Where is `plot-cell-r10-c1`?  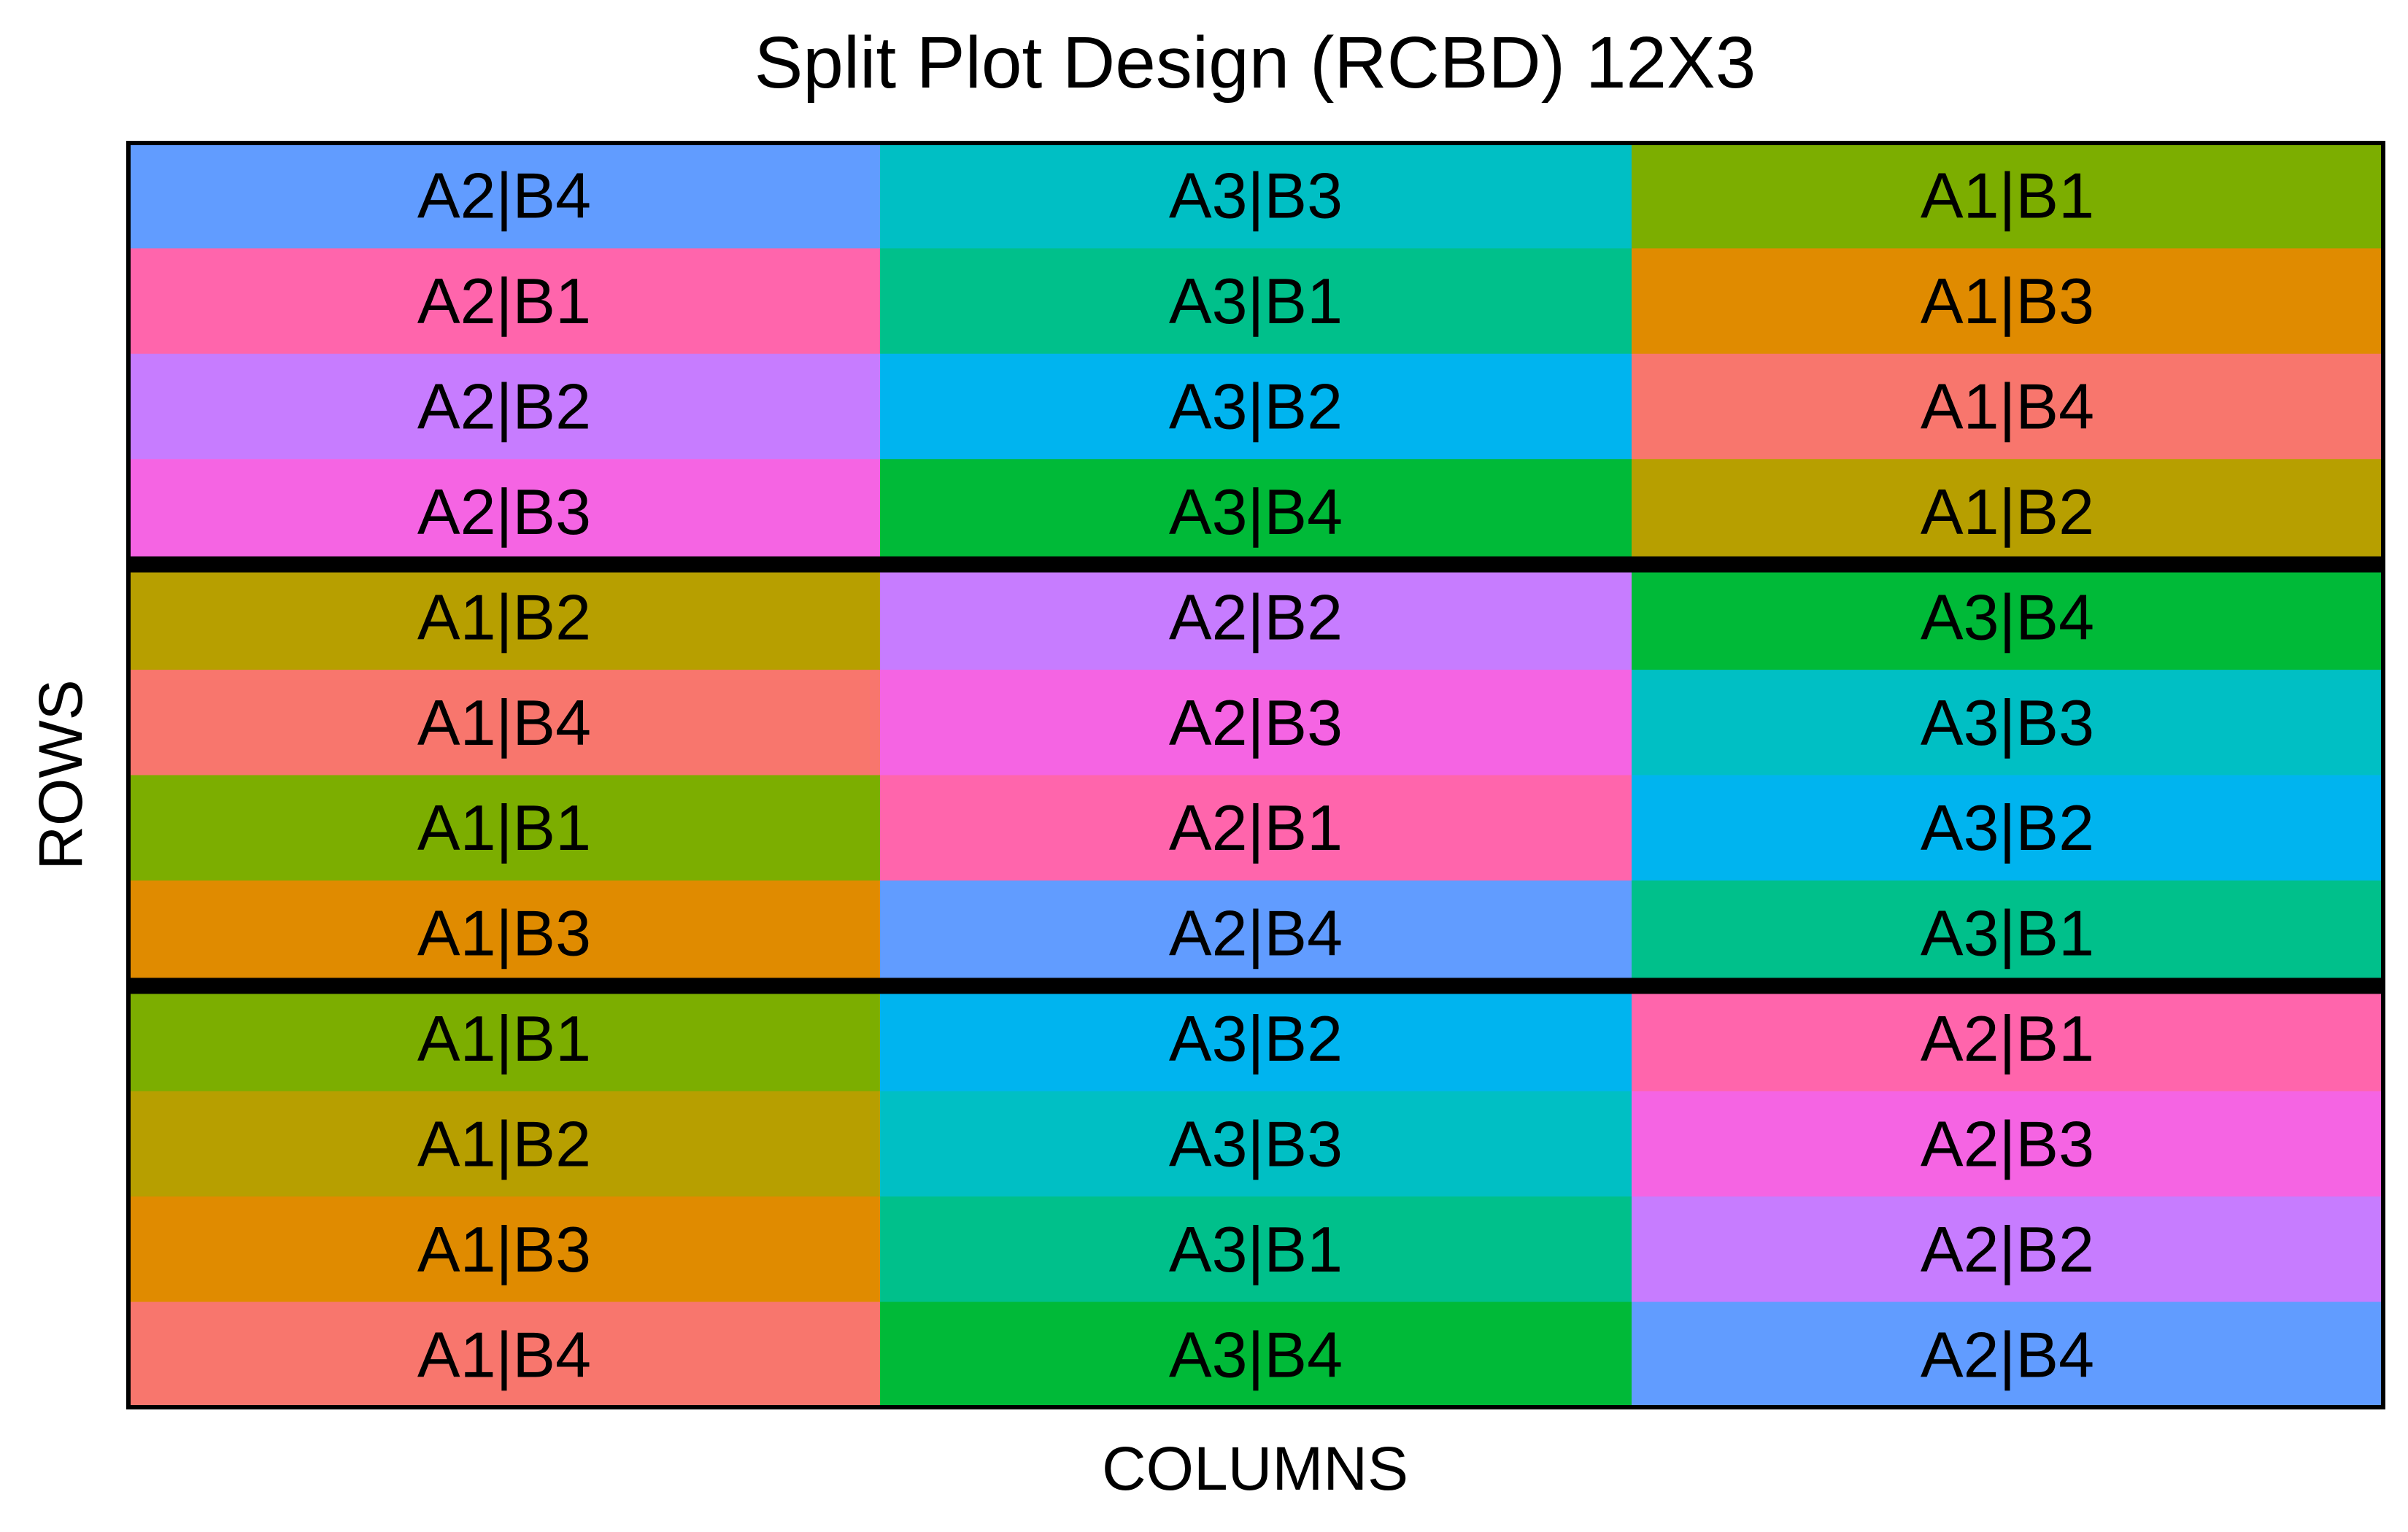
plot-cell-r10-c1 is located at coordinates (504, 1144).